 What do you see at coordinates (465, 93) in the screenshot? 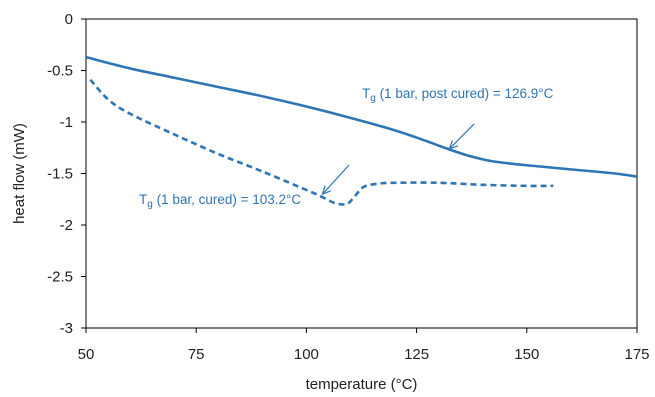
I see `annotation-text: (1 bar, post cured) = 126.9°C` at bounding box center [465, 93].